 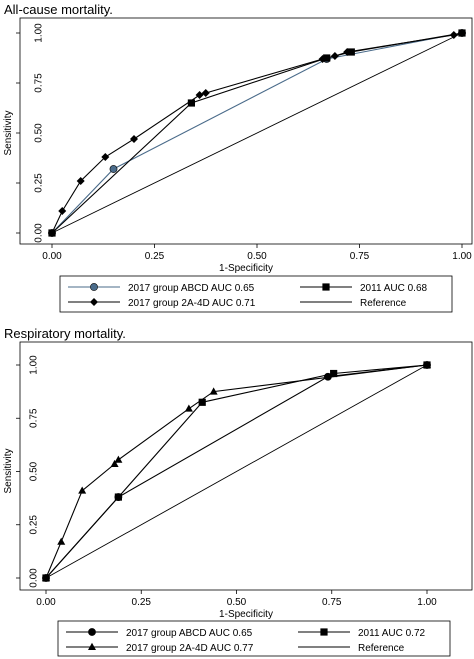 What do you see at coordinates (392, 633) in the screenshot?
I see `legend-label: 2011 AUC 0.72` at bounding box center [392, 633].